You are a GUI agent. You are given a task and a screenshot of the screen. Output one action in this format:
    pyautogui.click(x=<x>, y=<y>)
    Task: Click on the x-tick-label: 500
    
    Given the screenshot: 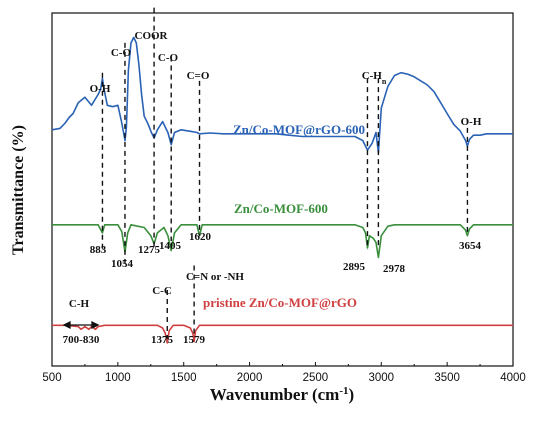 What is the action you would take?
    pyautogui.click(x=51, y=378)
    